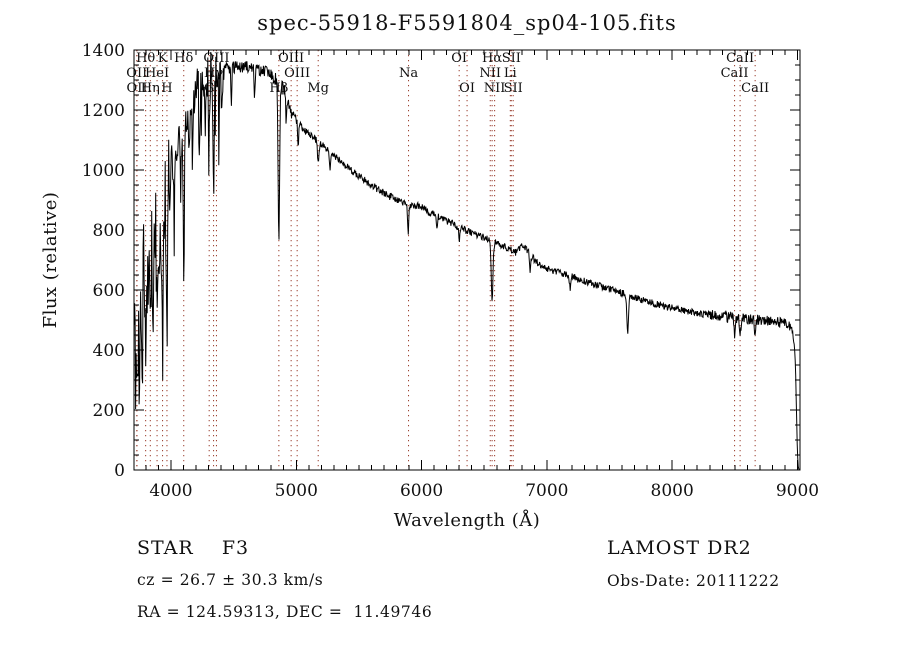 The width and height of the screenshot is (900, 650). What do you see at coordinates (103, 171) in the screenshot?
I see `y-tick-label: 1000` at bounding box center [103, 171].